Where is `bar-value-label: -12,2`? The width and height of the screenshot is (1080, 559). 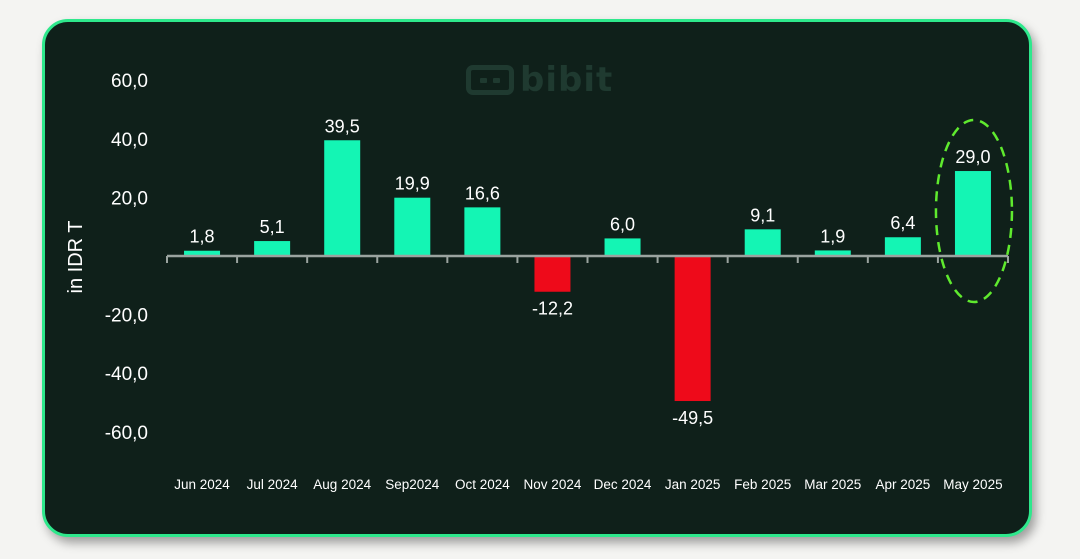 bar-value-label: -12,2 is located at coordinates (552, 309).